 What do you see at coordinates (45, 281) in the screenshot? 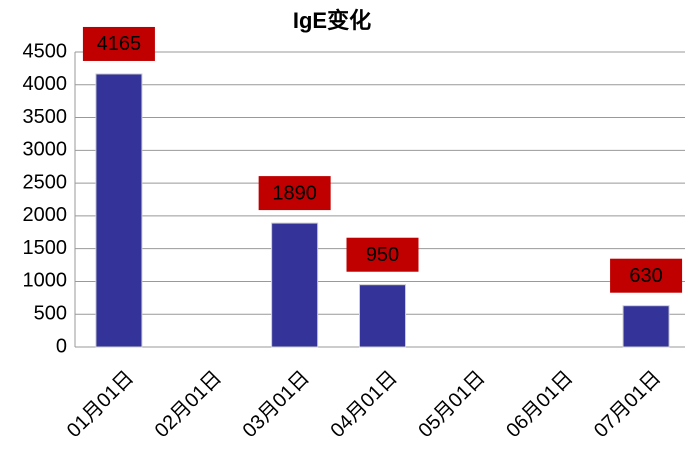
I see `y-tick-label: 1000` at bounding box center [45, 281].